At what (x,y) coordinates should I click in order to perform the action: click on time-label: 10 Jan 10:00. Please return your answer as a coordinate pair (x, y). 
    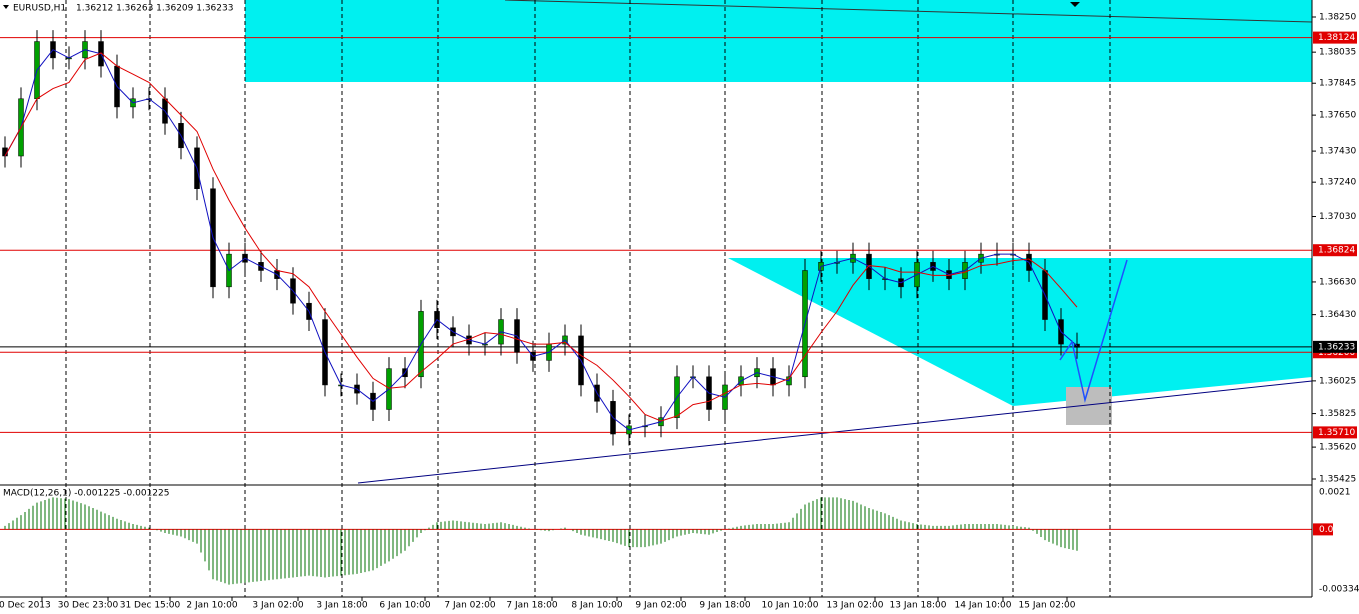
    Looking at the image, I should click on (790, 606).